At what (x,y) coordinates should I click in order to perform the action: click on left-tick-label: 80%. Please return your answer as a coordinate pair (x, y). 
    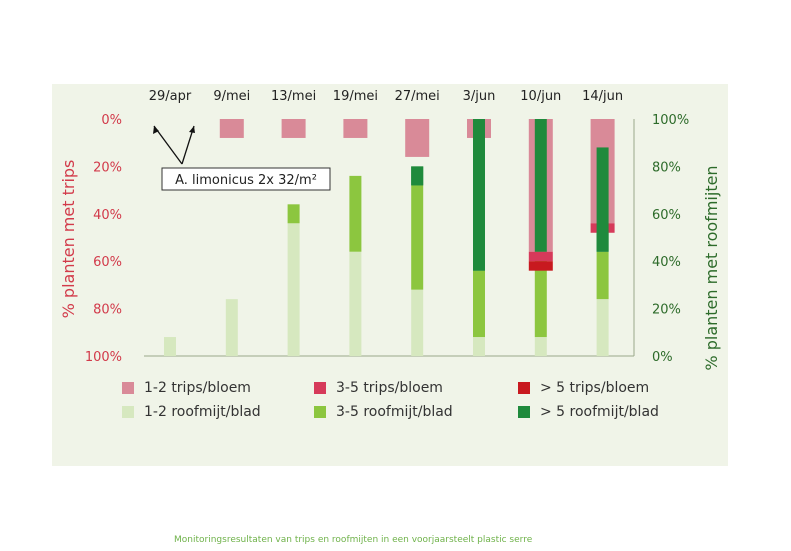
    Looking at the image, I should click on (107, 310).